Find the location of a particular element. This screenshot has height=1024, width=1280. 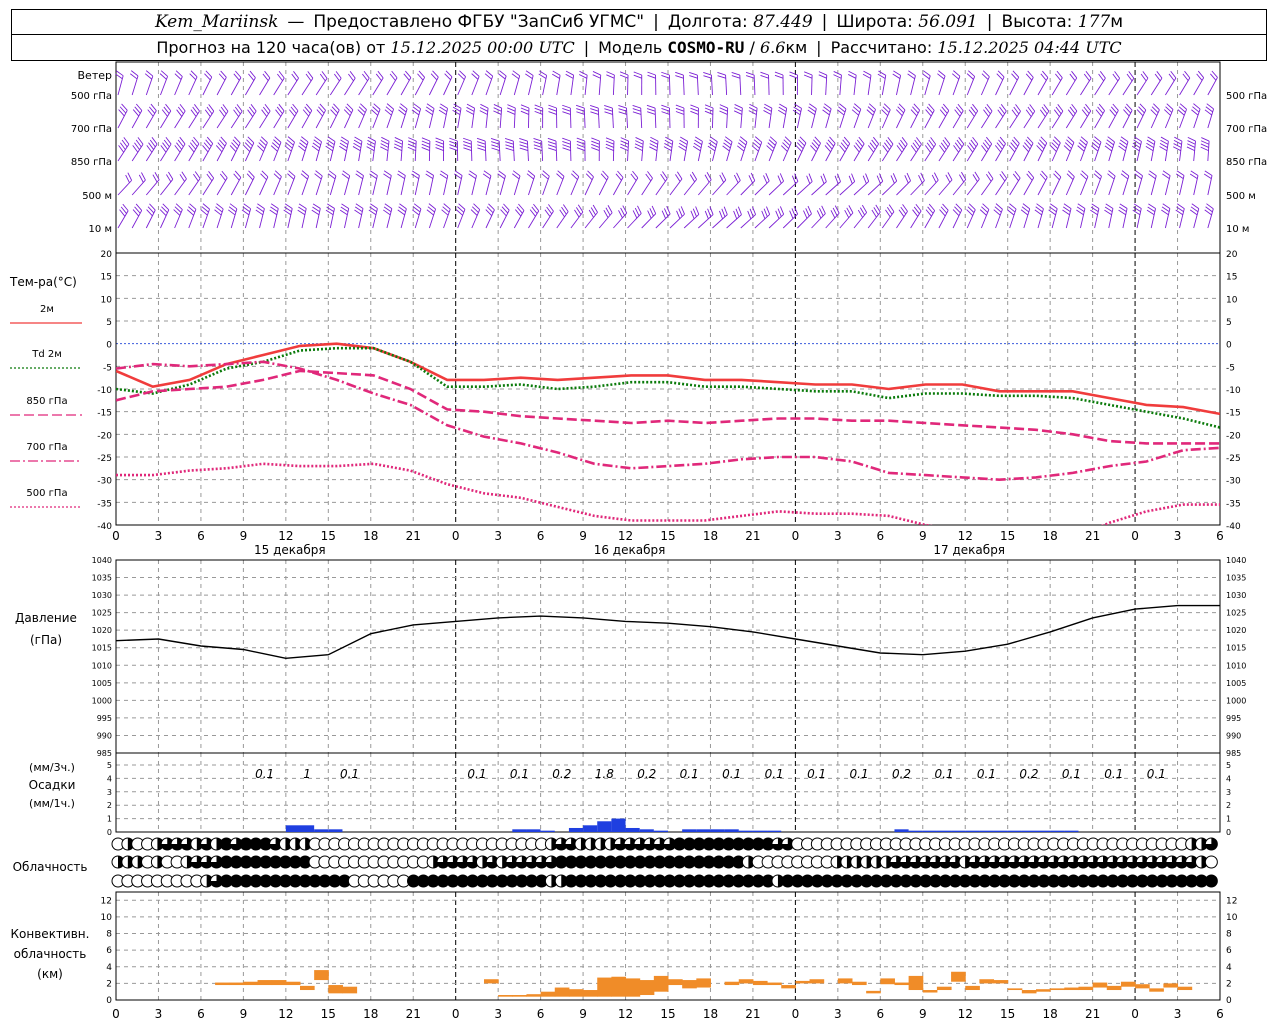

pres-tick-label-right: 1020 is located at coordinates (1236, 630).